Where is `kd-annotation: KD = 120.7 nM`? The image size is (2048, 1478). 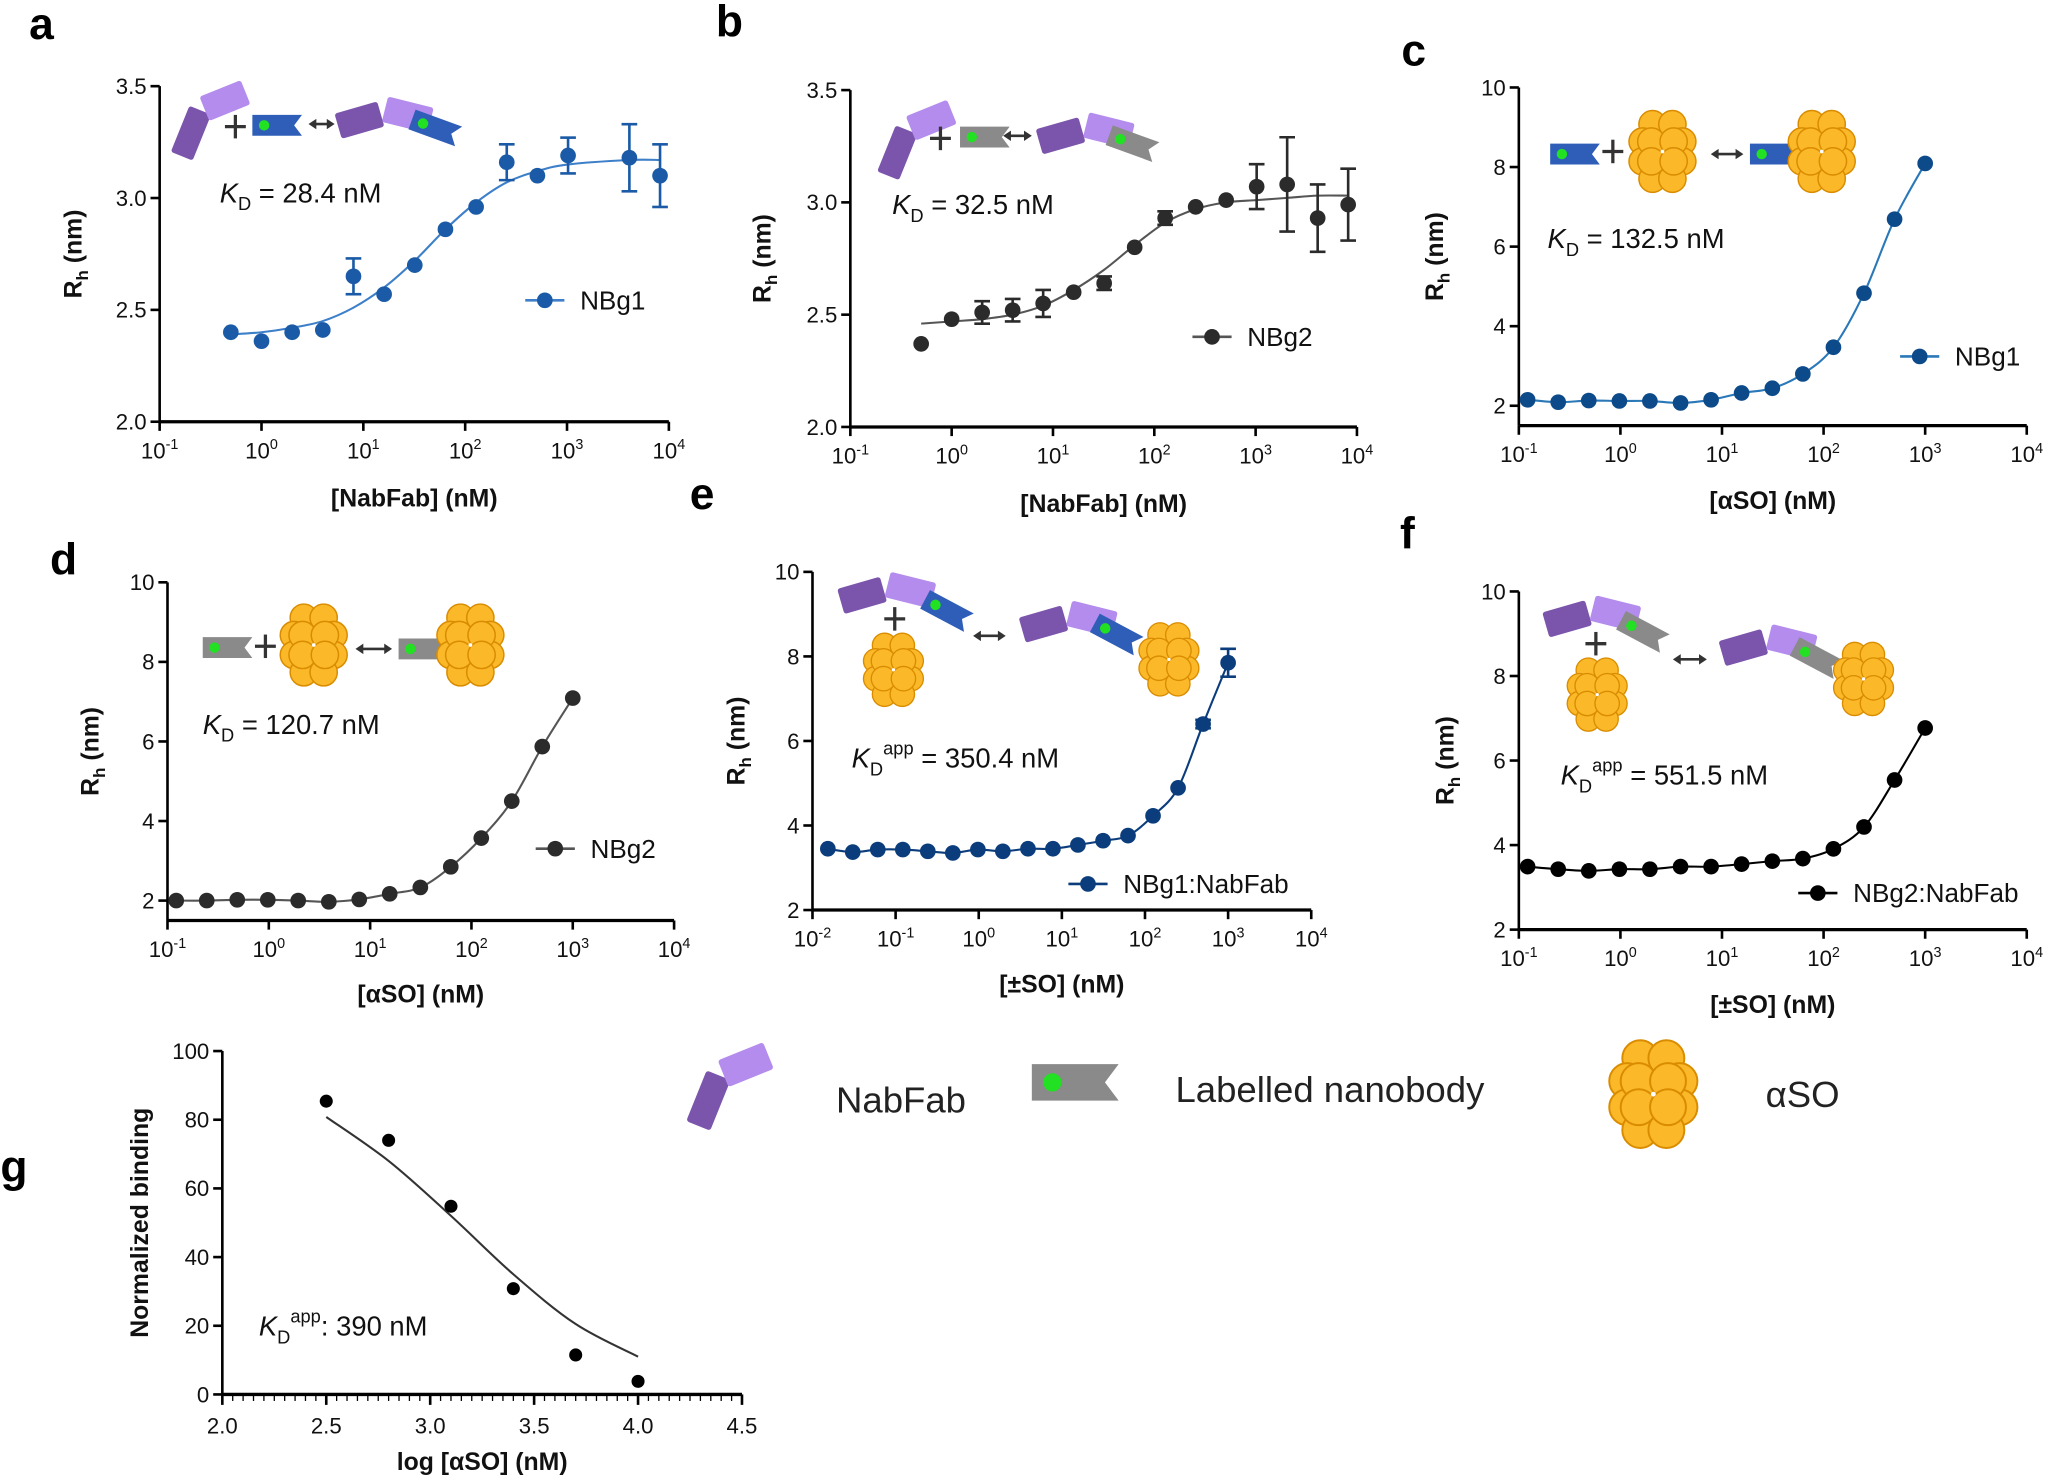
kd-annotation: KD = 120.7 nM is located at coordinates (291, 727).